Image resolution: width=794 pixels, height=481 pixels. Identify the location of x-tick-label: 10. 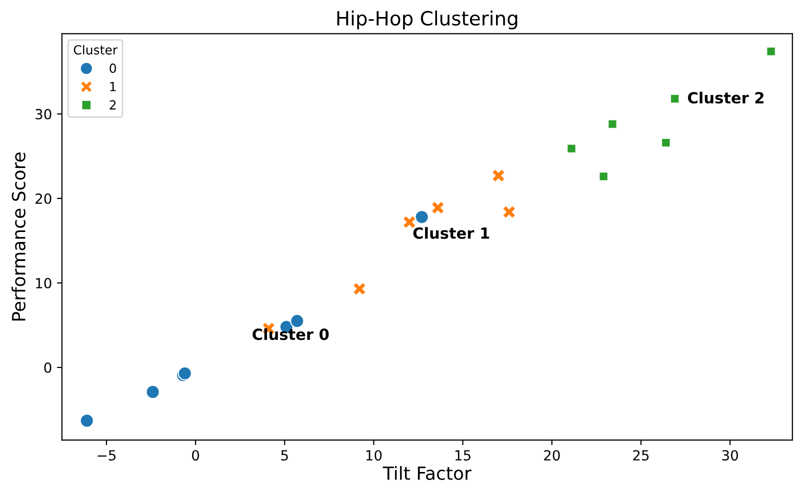
(374, 455).